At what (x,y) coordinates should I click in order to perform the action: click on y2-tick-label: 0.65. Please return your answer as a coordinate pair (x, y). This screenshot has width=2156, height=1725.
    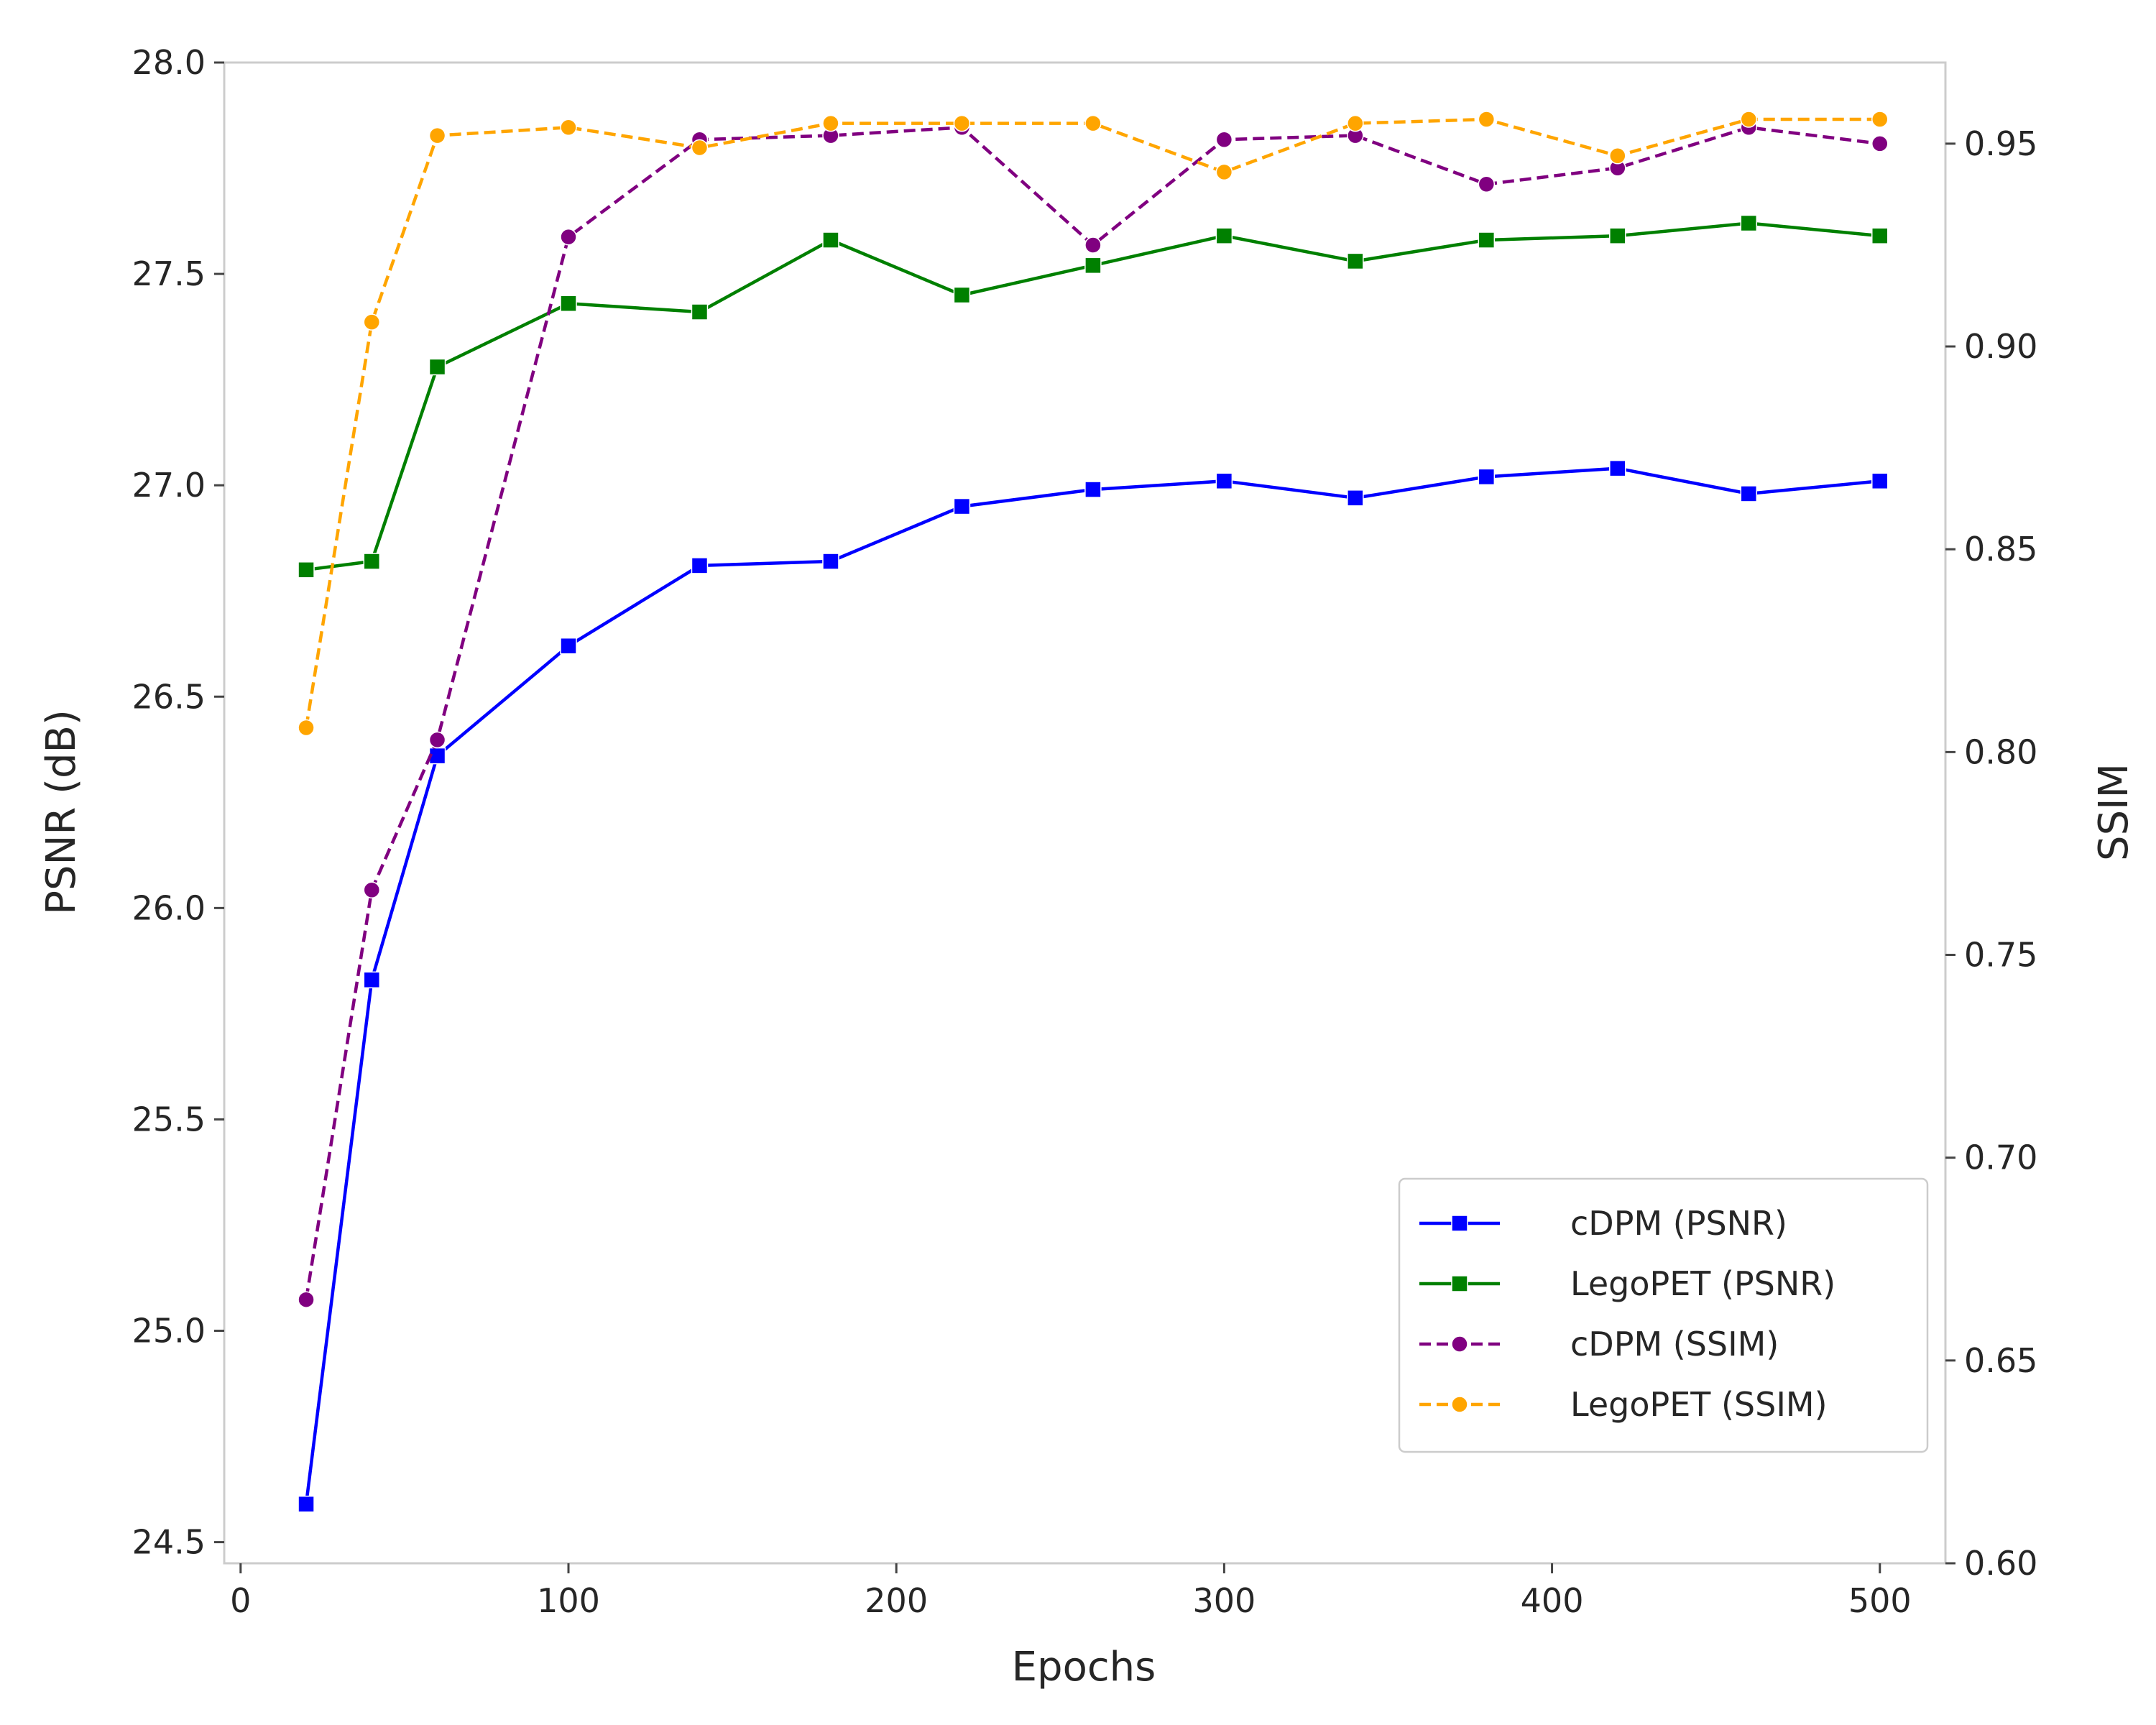
    Looking at the image, I should click on (2000, 1360).